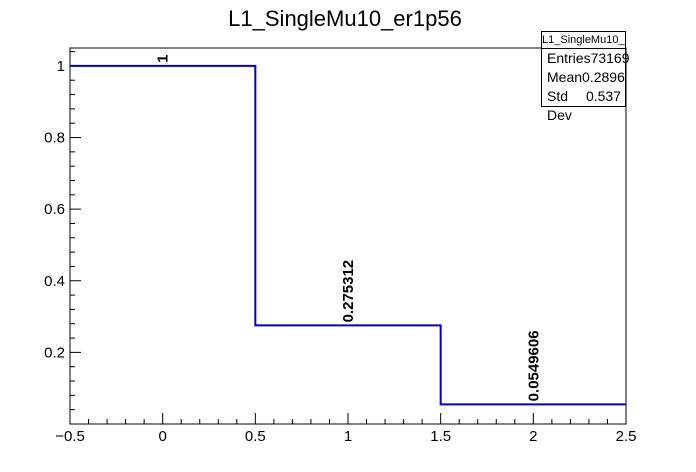 The width and height of the screenshot is (696, 472). Describe the element at coordinates (569, 58) in the screenshot. I see `stats-label: Entries` at that location.